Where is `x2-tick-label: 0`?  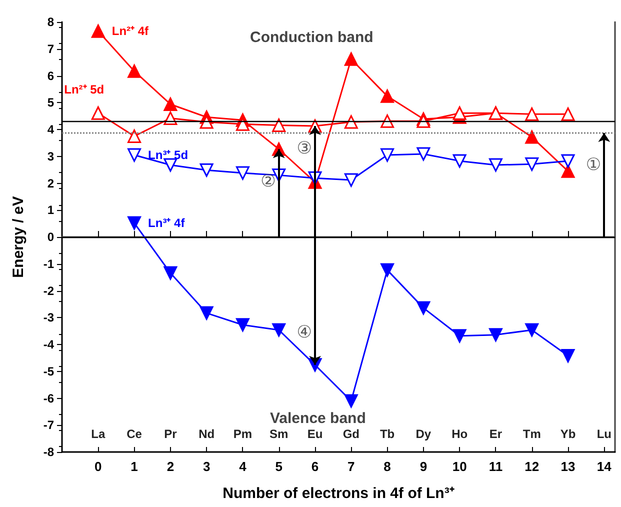
x2-tick-label: 0 is located at coordinates (98, 466).